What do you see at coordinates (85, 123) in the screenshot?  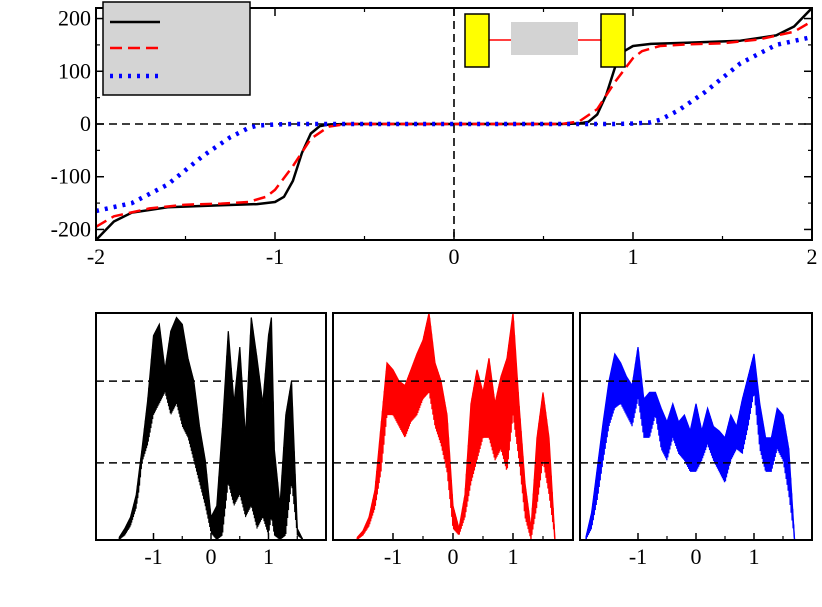 I see `iv-y-tick-label: 0` at bounding box center [85, 123].